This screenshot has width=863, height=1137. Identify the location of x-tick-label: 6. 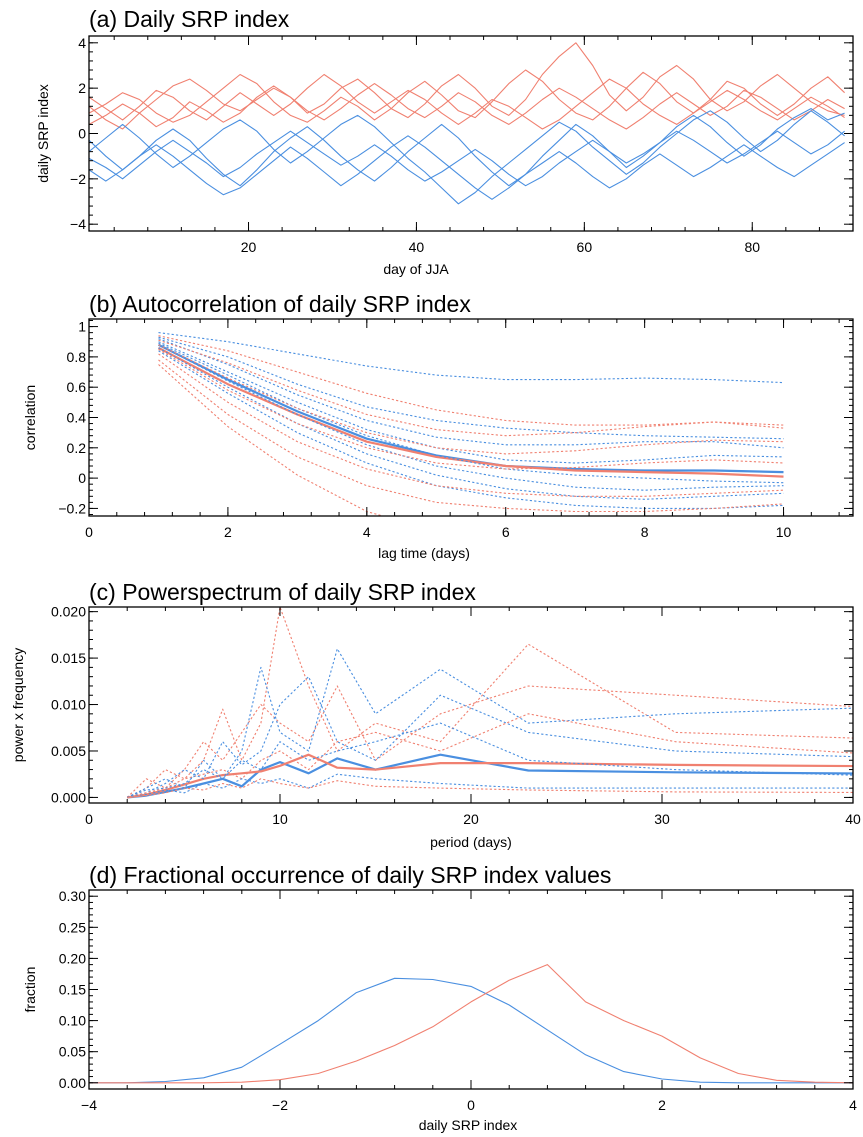
(506, 532).